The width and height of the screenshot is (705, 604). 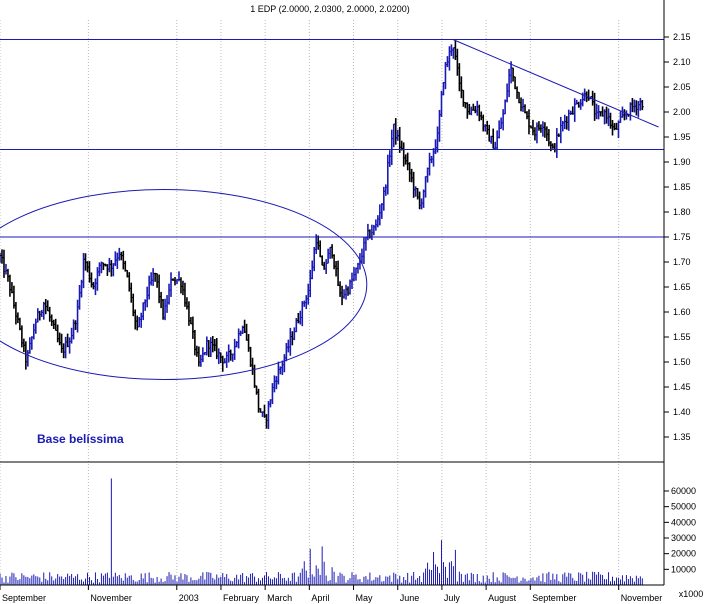 What do you see at coordinates (683, 569) in the screenshot?
I see `volume-tick-label: 10000` at bounding box center [683, 569].